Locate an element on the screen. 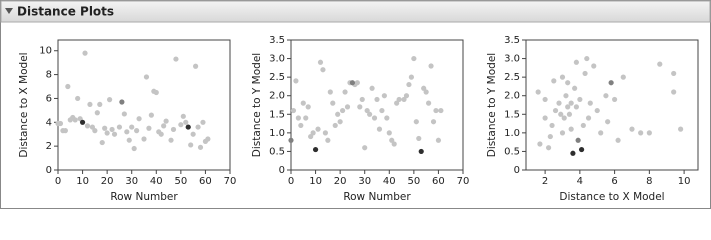 This screenshot has width=711, height=240. y-tick-label: 1.0 is located at coordinates (512, 133).